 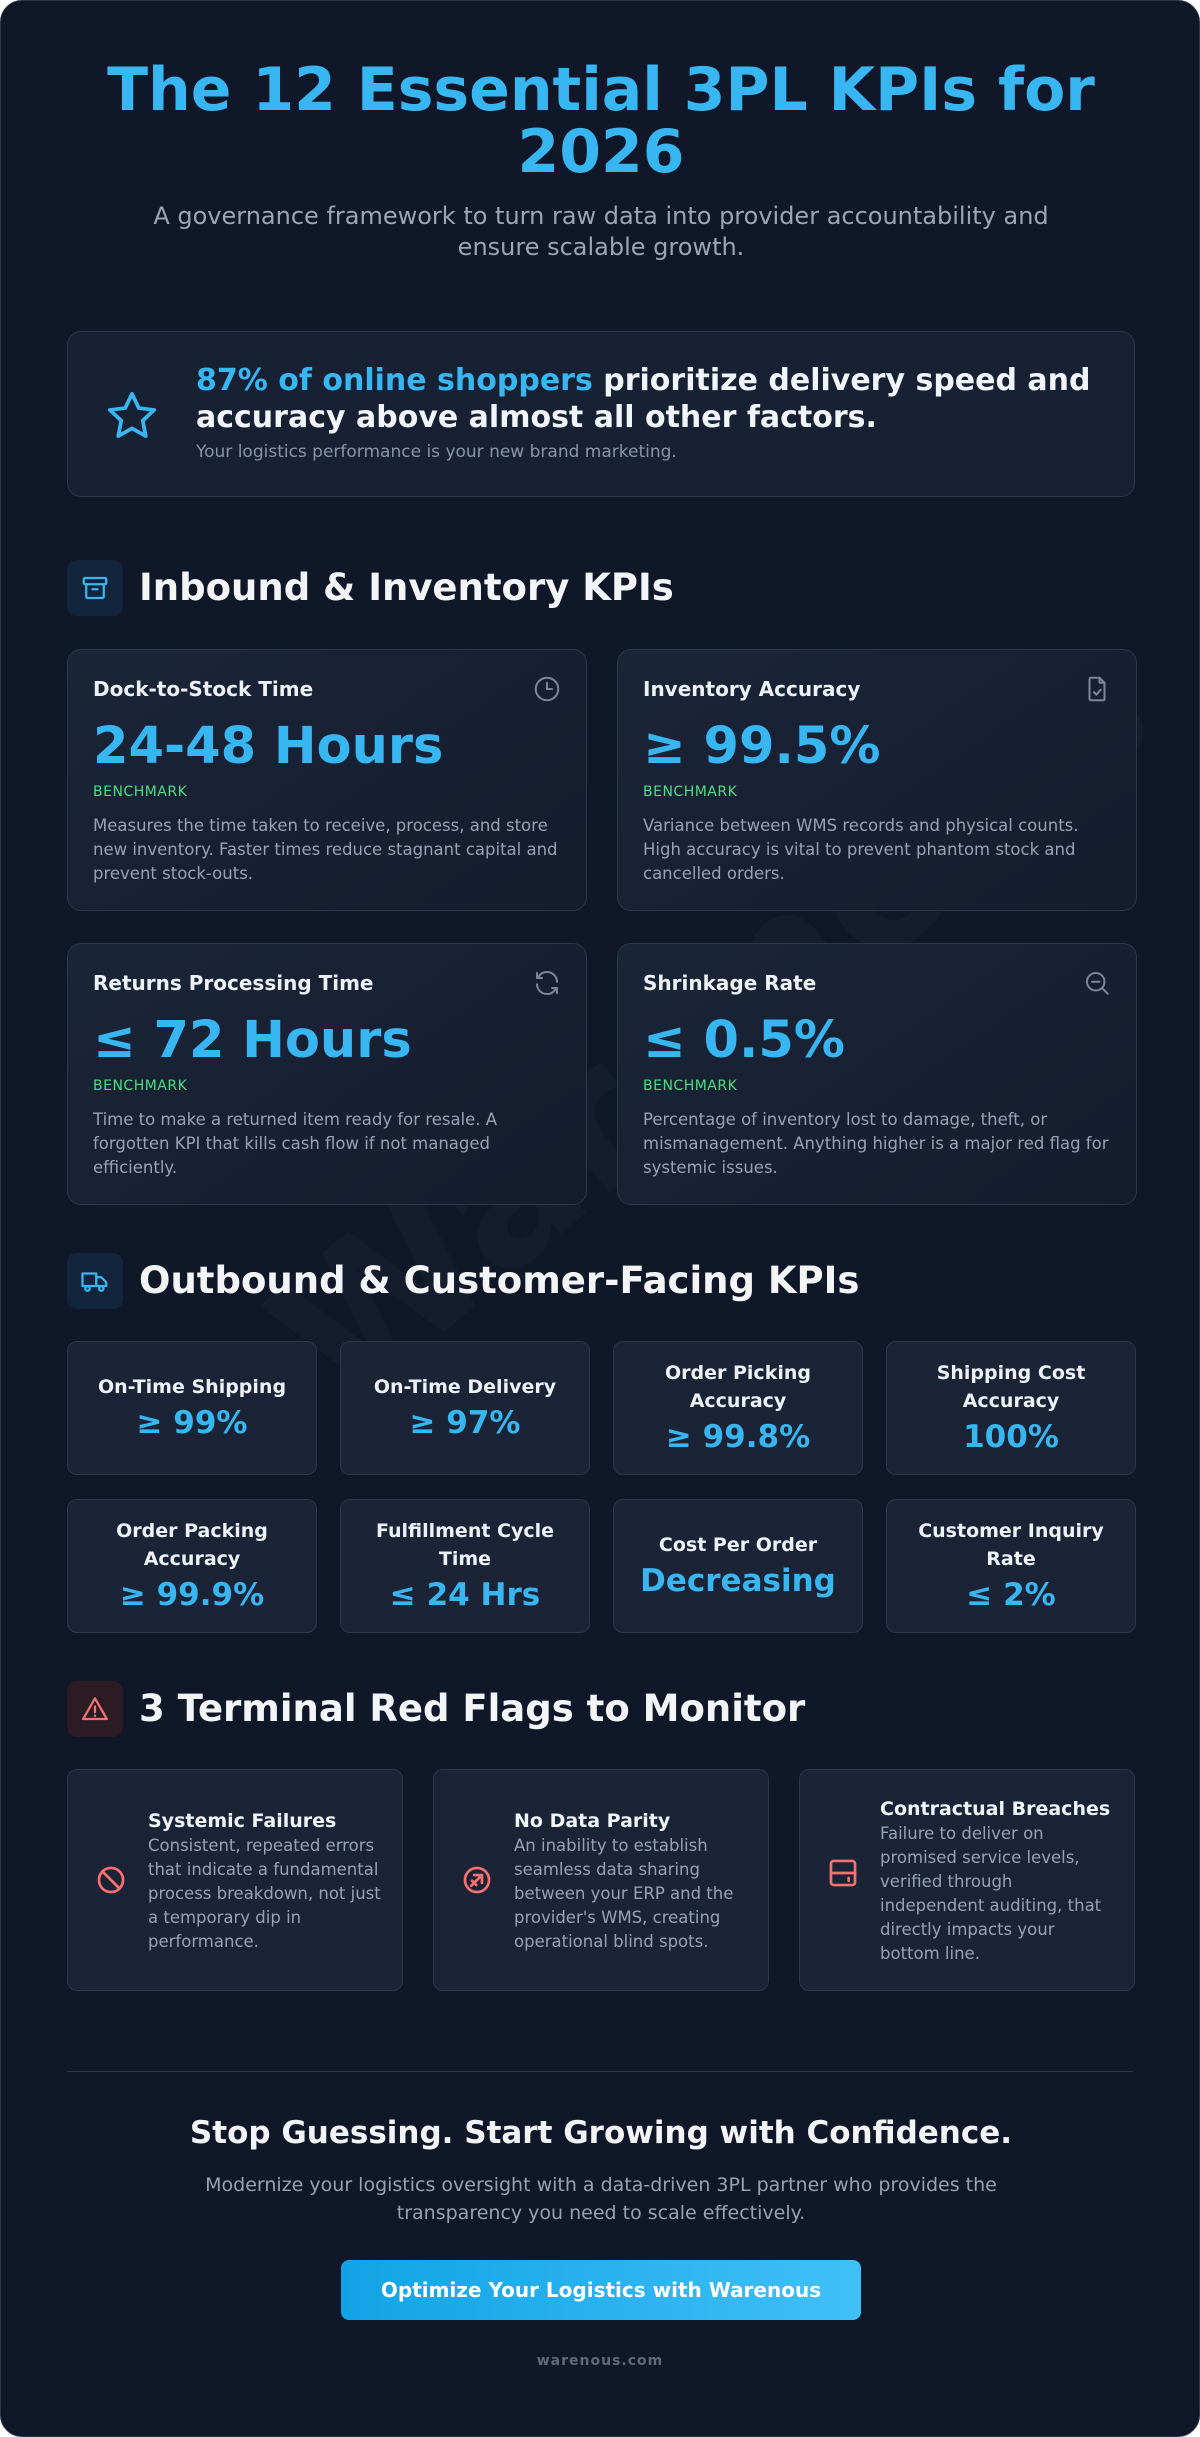 I want to click on kpi-value: ≥ 99%, so click(x=192, y=1423).